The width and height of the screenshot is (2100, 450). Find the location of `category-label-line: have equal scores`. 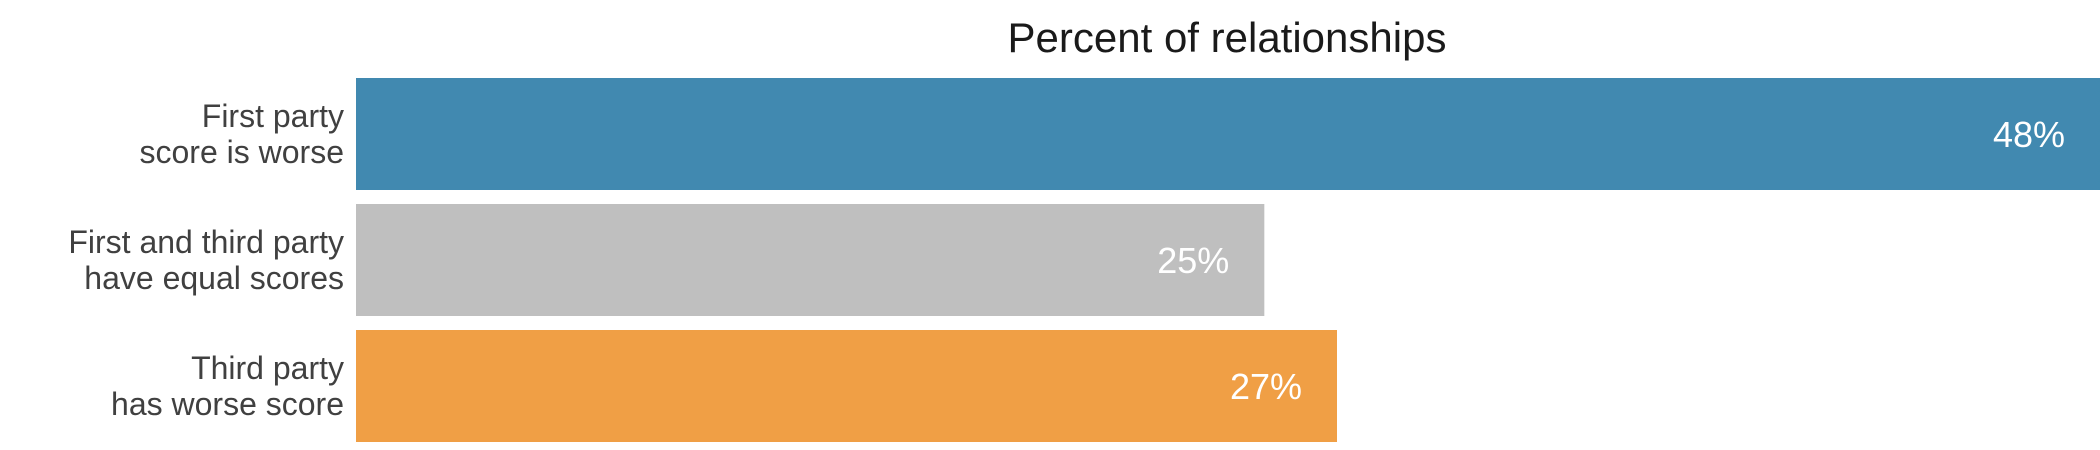

category-label-line: have equal scores is located at coordinates (214, 278).